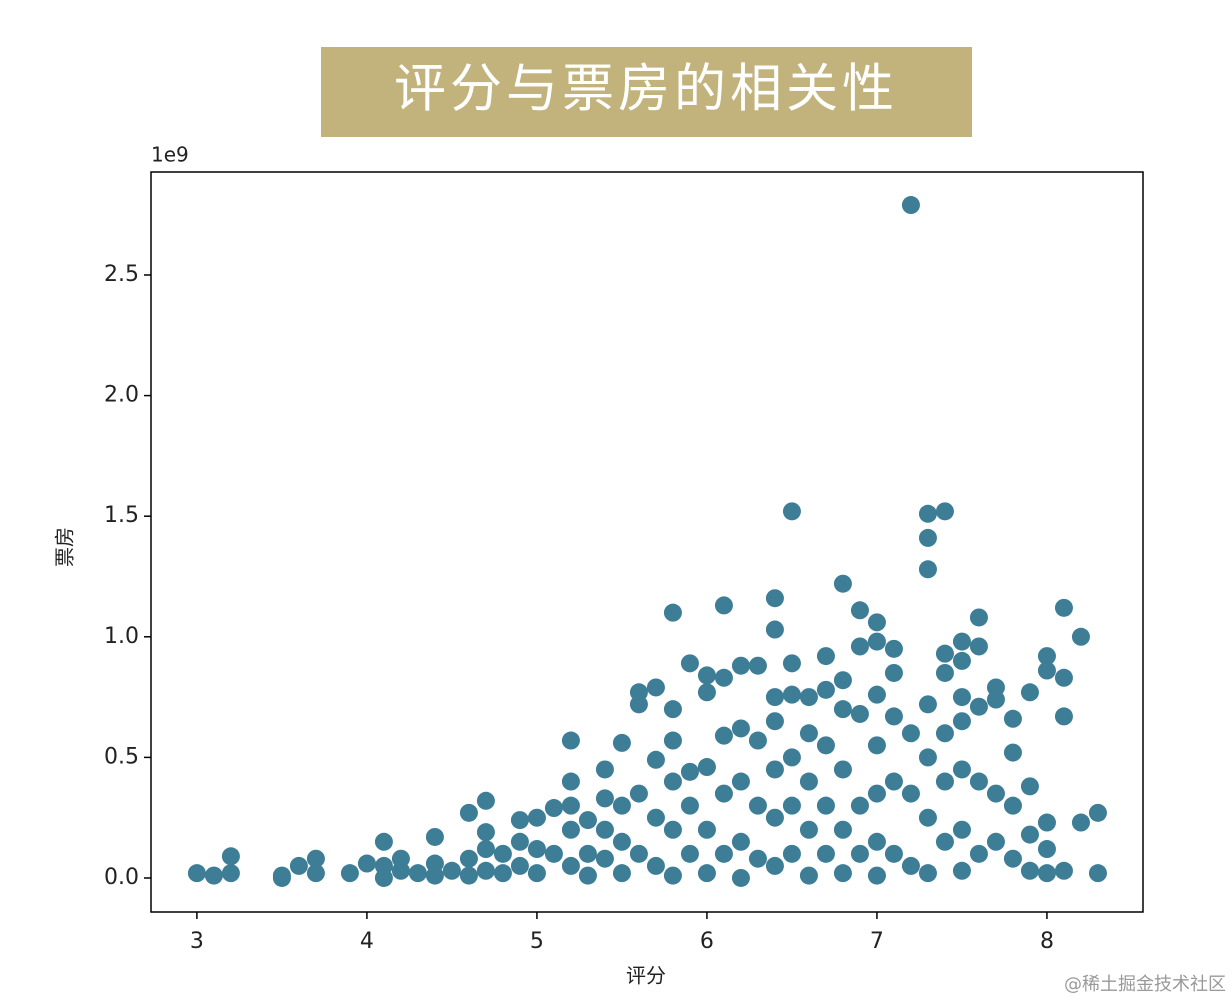 The height and width of the screenshot is (1000, 1232). What do you see at coordinates (197, 941) in the screenshot?
I see `x-tick-label: 3` at bounding box center [197, 941].